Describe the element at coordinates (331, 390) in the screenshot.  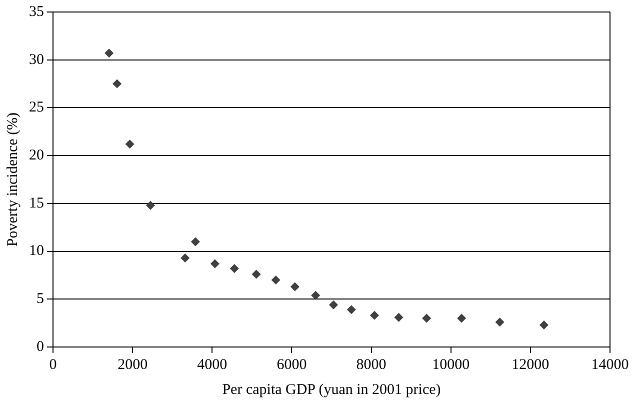
I see `x-axis-title: Per capita GDP (yuan in 2001 price)` at that location.